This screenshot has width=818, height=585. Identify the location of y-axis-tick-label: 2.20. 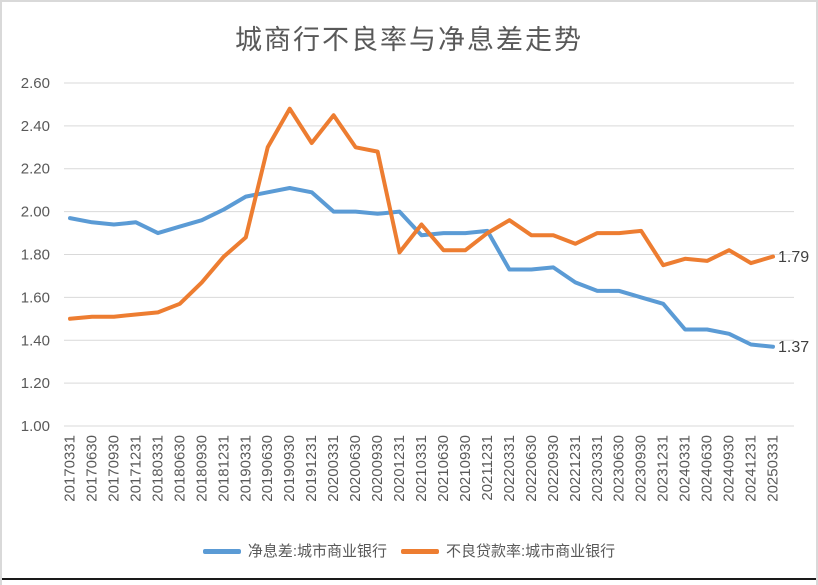
(35, 169).